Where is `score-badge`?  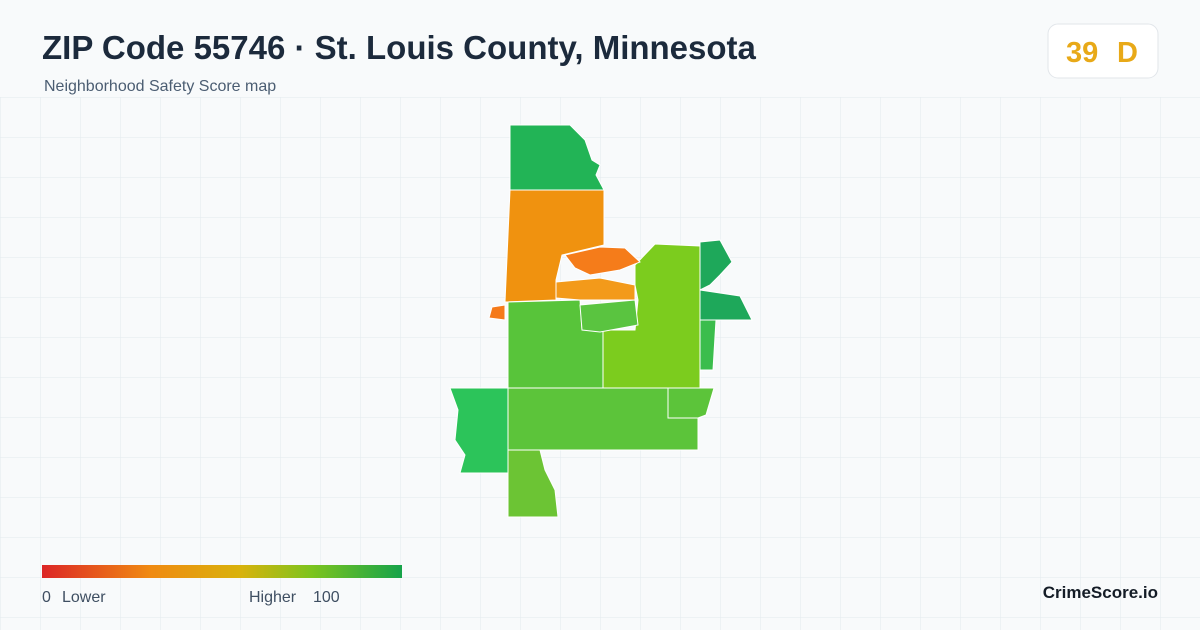 score-badge is located at coordinates (1103, 51).